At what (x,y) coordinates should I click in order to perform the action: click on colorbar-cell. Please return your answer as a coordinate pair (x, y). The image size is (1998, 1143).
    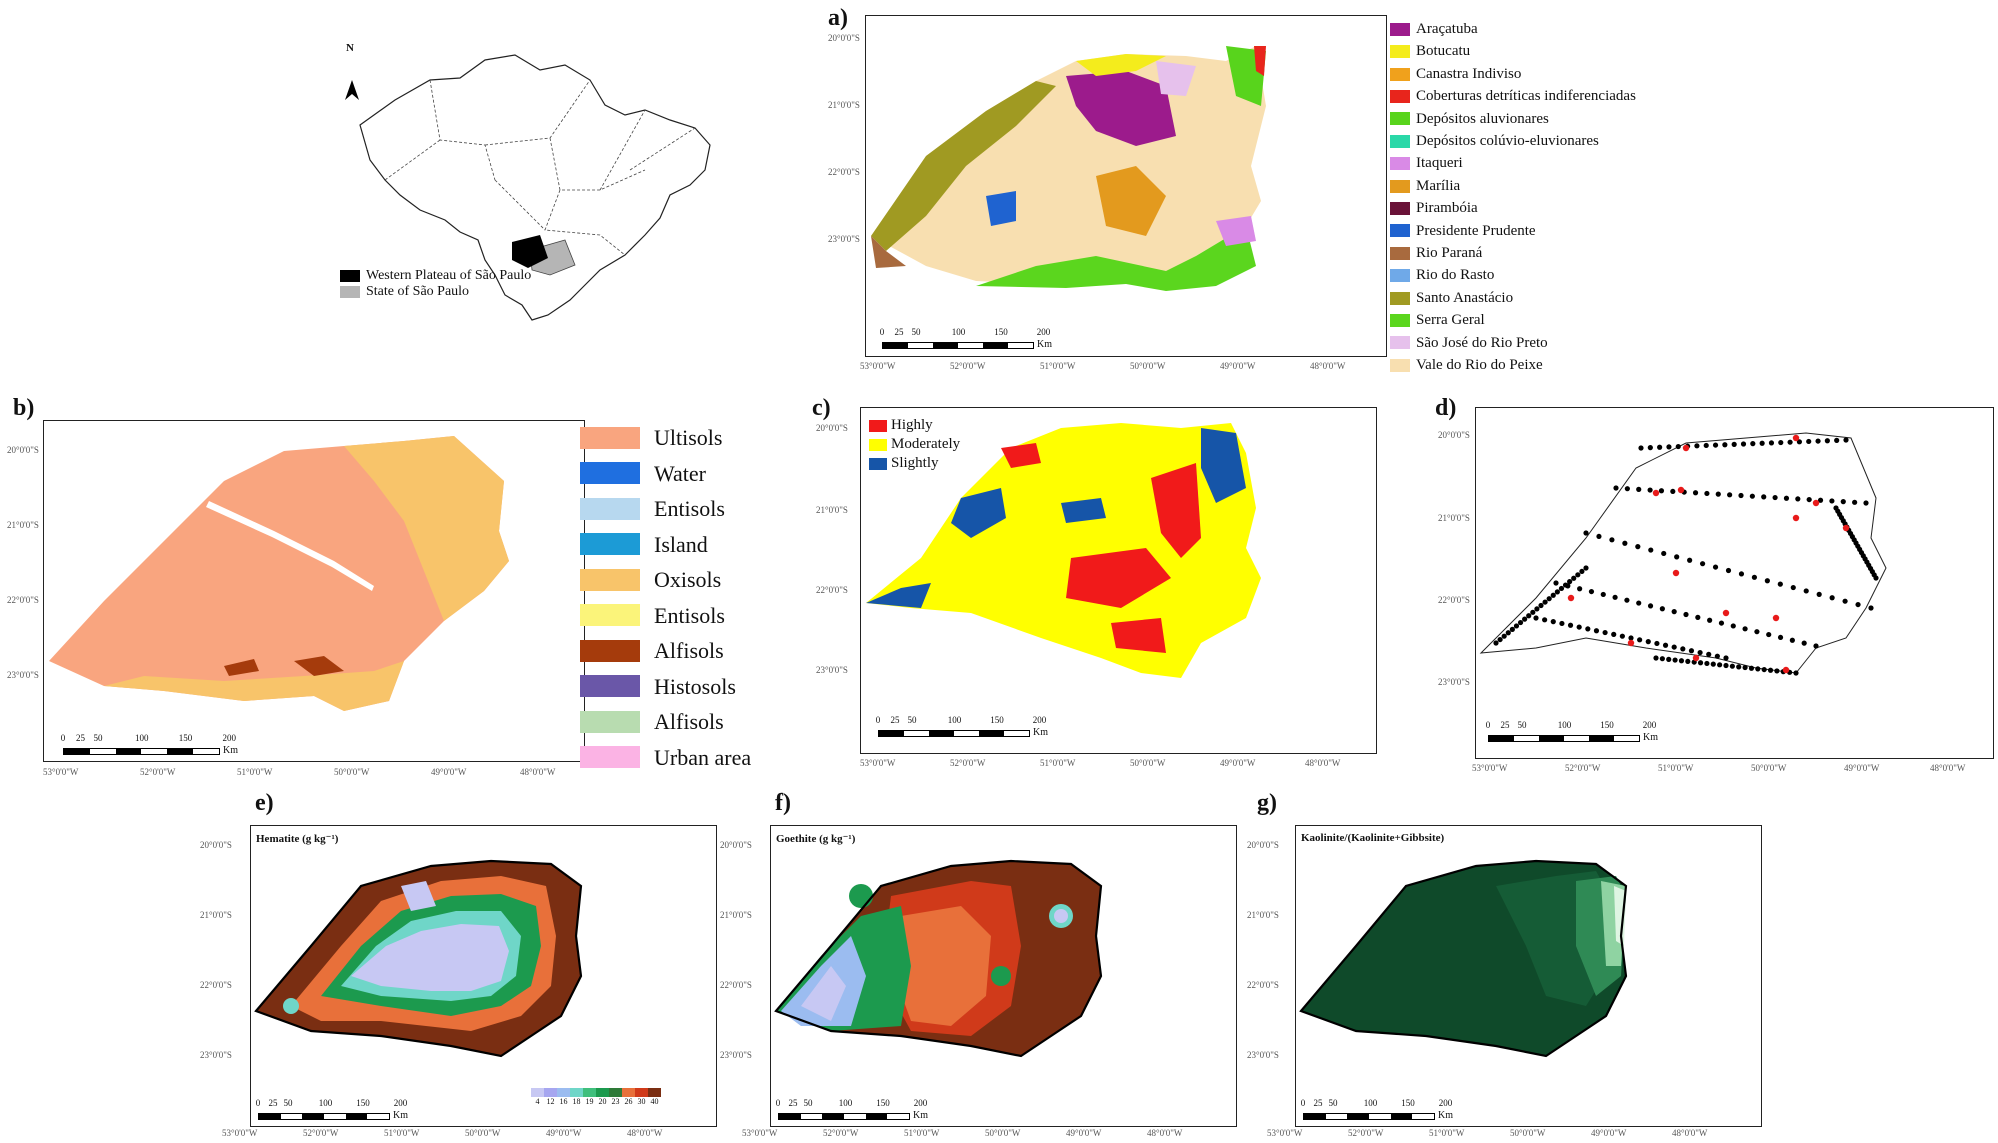
    Looking at the image, I should click on (615, 1092).